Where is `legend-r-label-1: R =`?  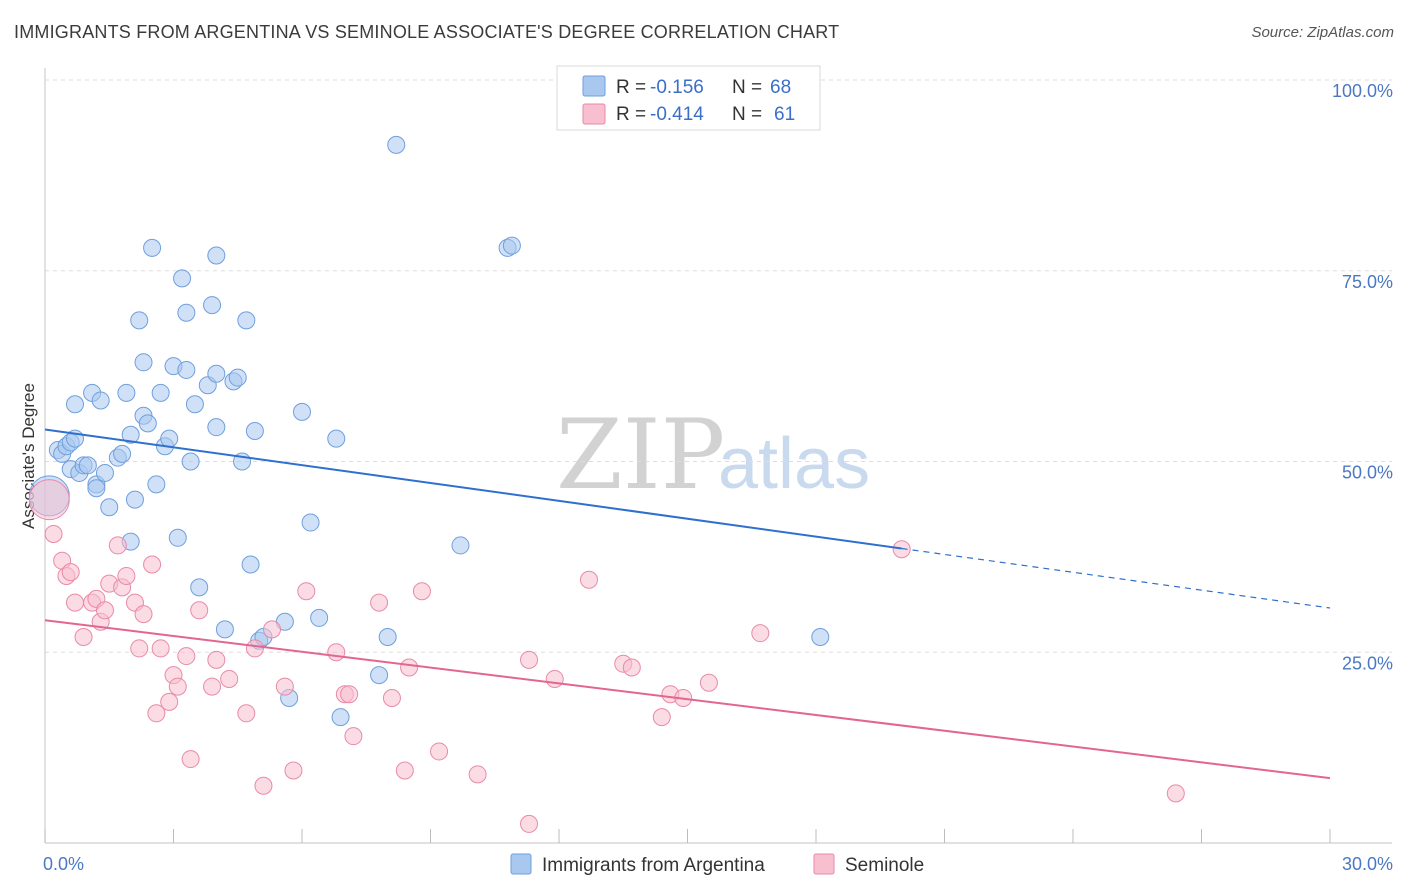
legend-r-label-1: R = is located at coordinates (631, 87).